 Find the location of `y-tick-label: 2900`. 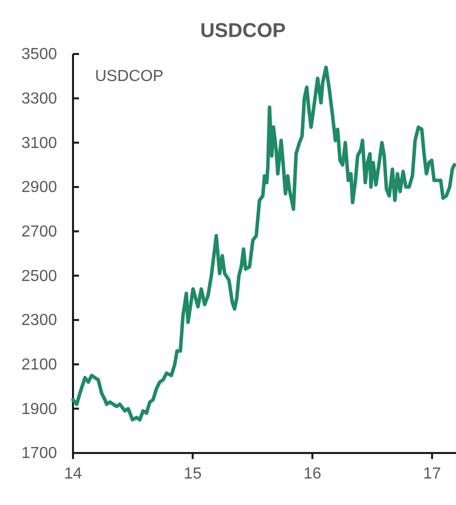

y-tick-label: 2900 is located at coordinates (39, 187).